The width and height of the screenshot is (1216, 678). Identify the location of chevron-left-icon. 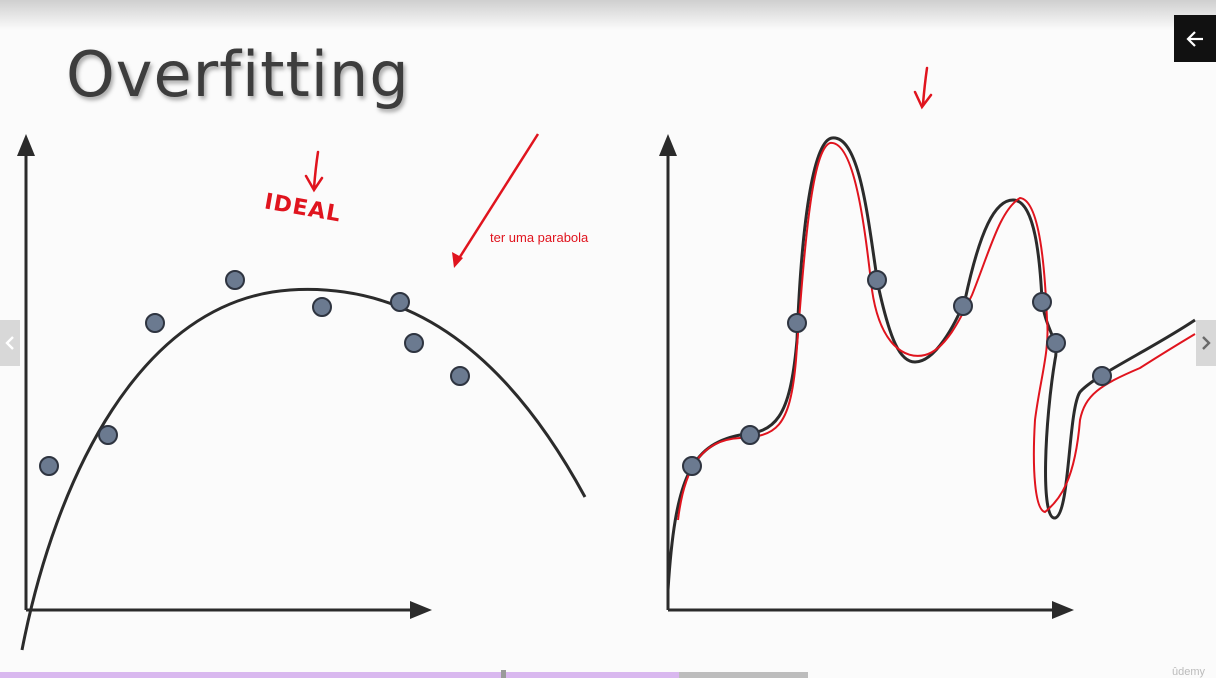
(9, 343).